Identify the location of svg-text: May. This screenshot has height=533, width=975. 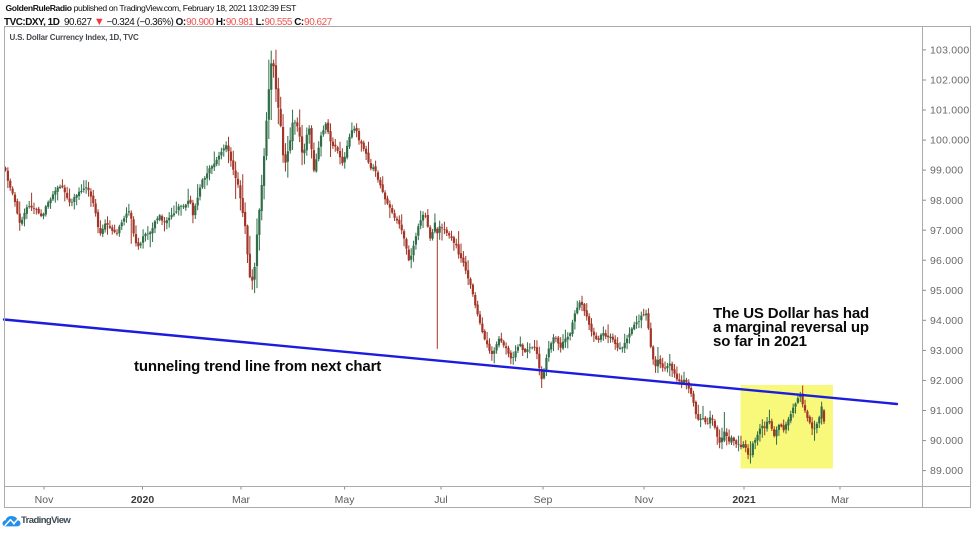
(345, 500).